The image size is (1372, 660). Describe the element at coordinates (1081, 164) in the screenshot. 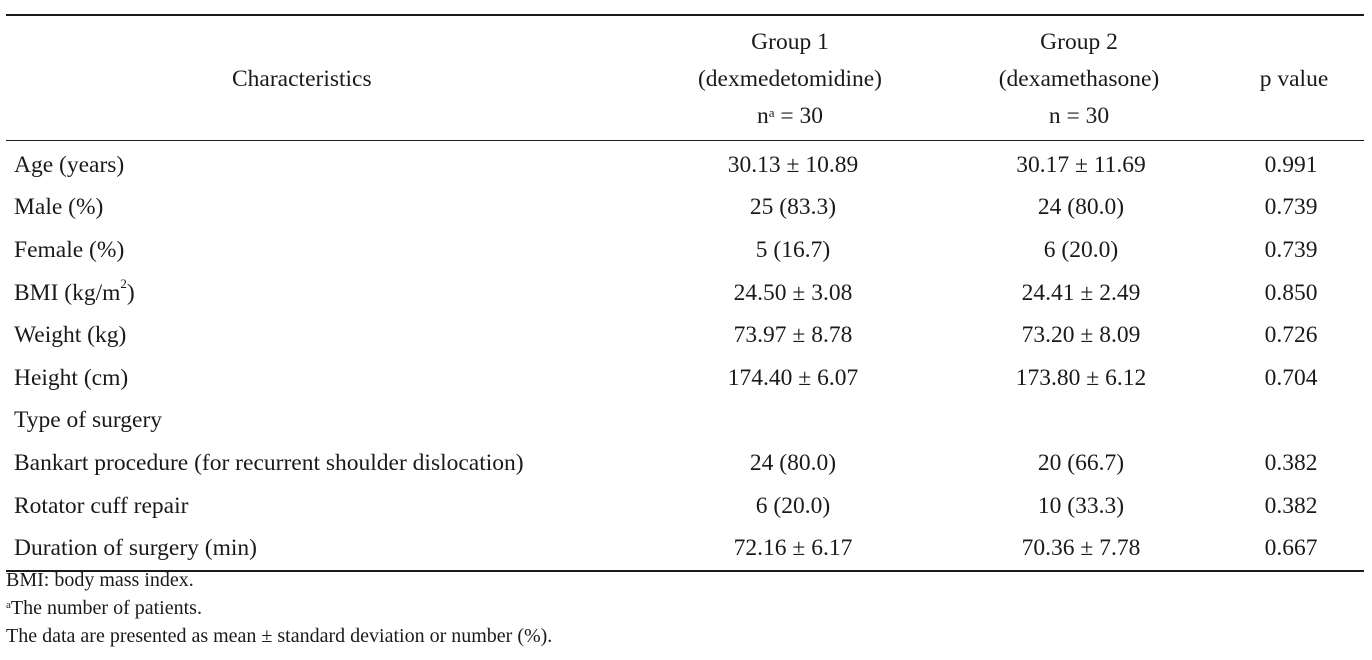

I see `group2-value: 30.17 ± 11.69` at that location.